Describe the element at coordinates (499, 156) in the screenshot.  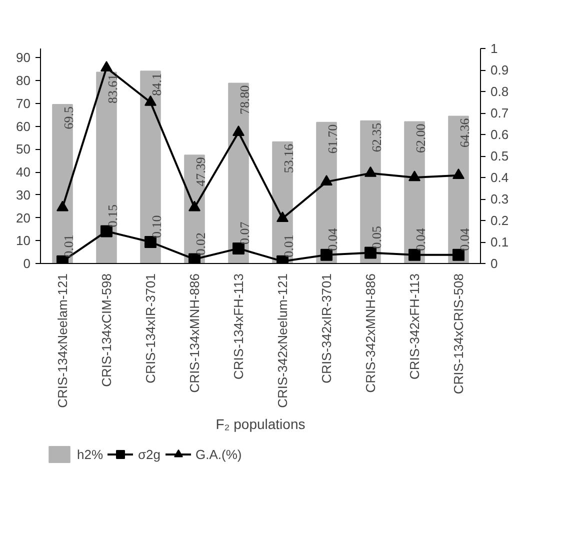
I see `y2-tick-label: 0.5` at that location.